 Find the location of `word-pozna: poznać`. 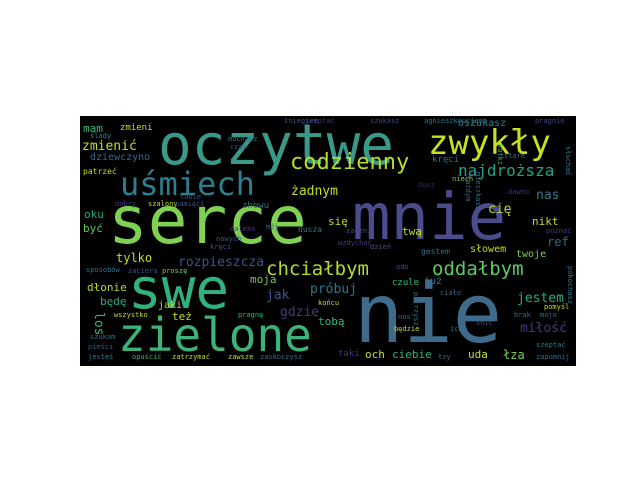

word-pozna: poznać is located at coordinates (559, 231).